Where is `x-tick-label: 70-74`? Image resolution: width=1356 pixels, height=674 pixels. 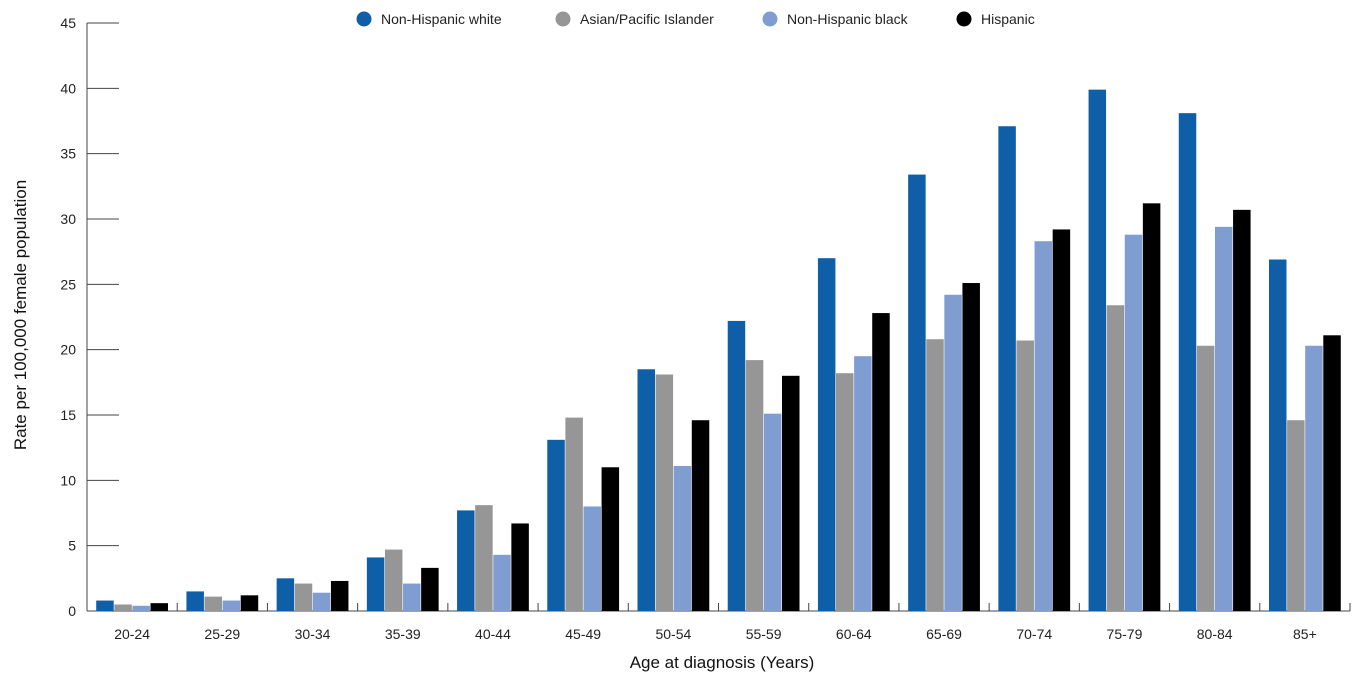 x-tick-label: 70-74 is located at coordinates (1034, 634).